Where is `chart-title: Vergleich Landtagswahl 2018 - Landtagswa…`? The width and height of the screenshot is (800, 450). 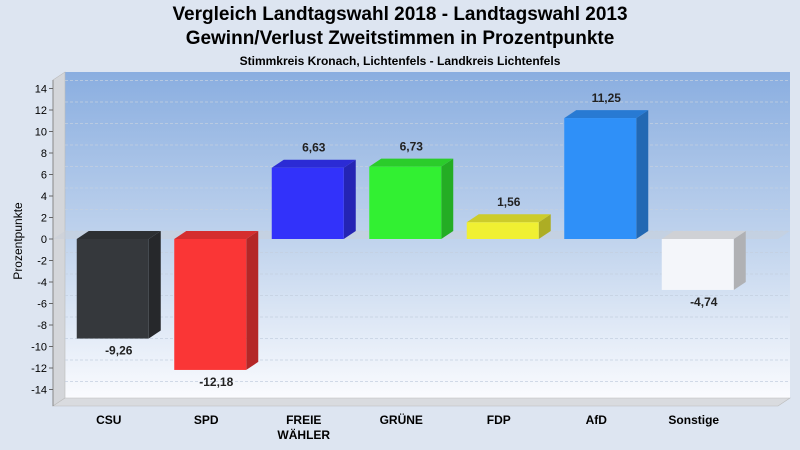 chart-title: Vergleich Landtagswahl 2018 - Landtagswa… is located at coordinates (400, 14).